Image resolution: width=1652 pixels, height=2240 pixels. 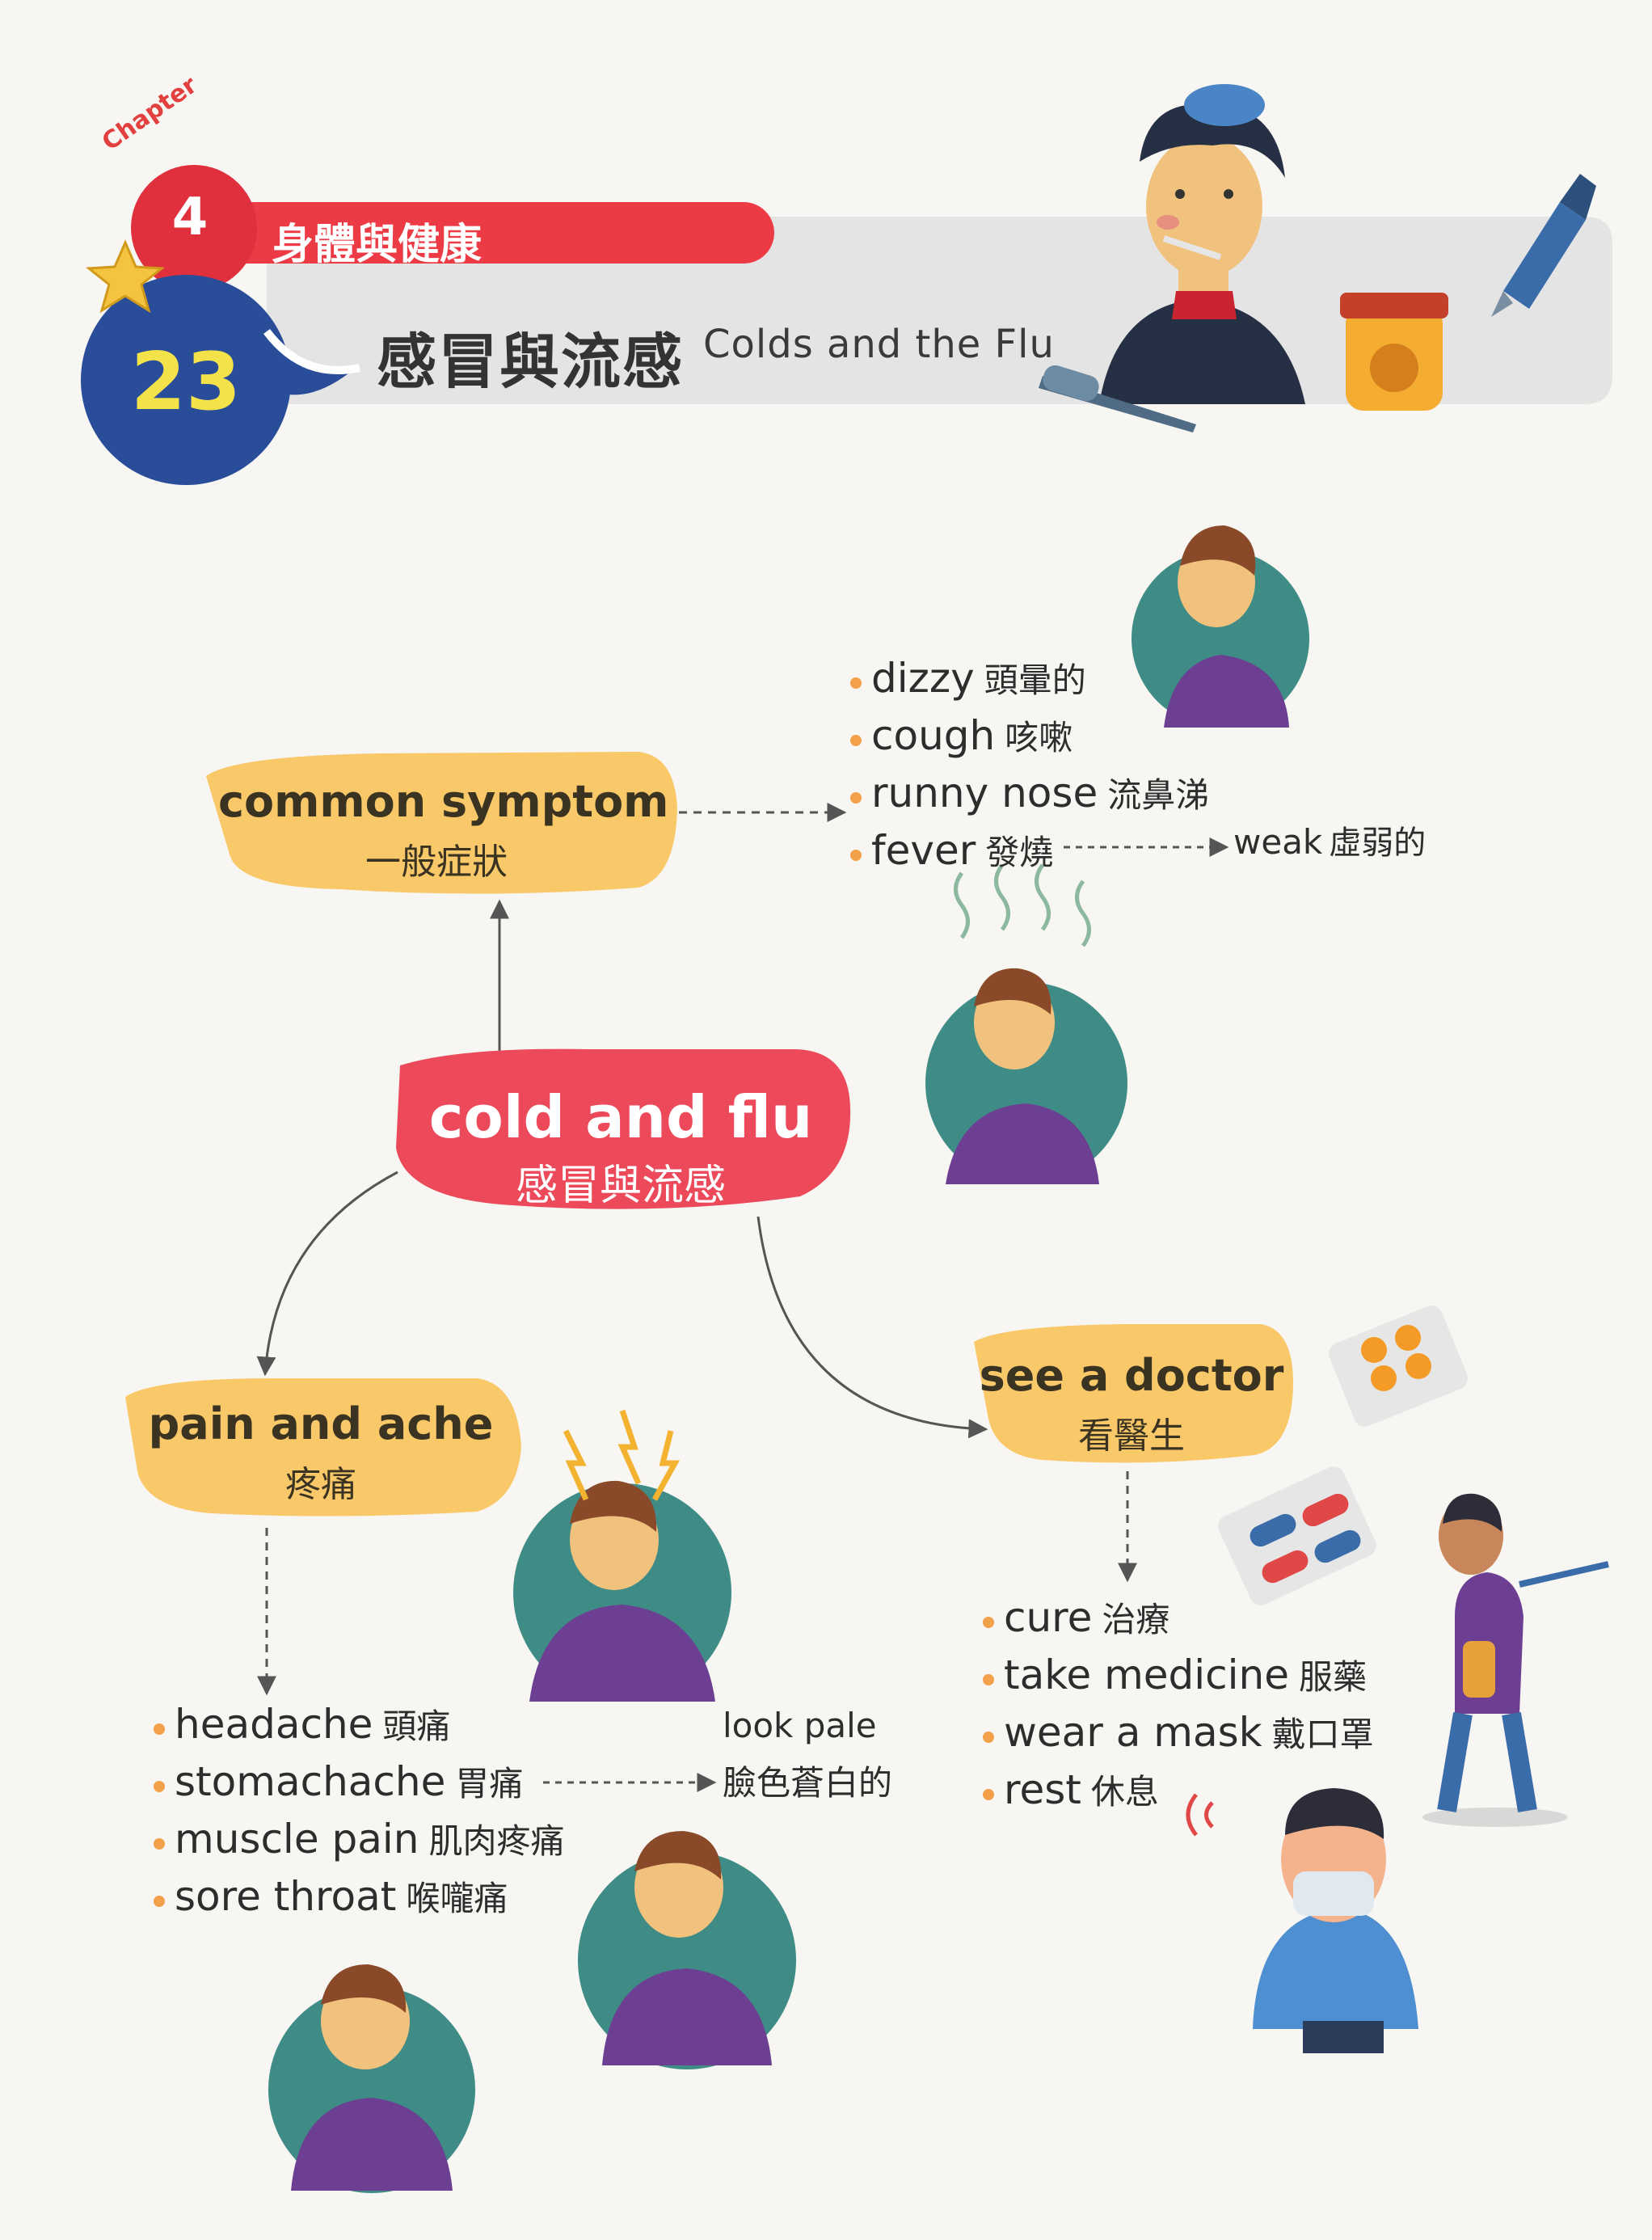 What do you see at coordinates (297, 1839) in the screenshot?
I see `item-en: muscle pain` at bounding box center [297, 1839].